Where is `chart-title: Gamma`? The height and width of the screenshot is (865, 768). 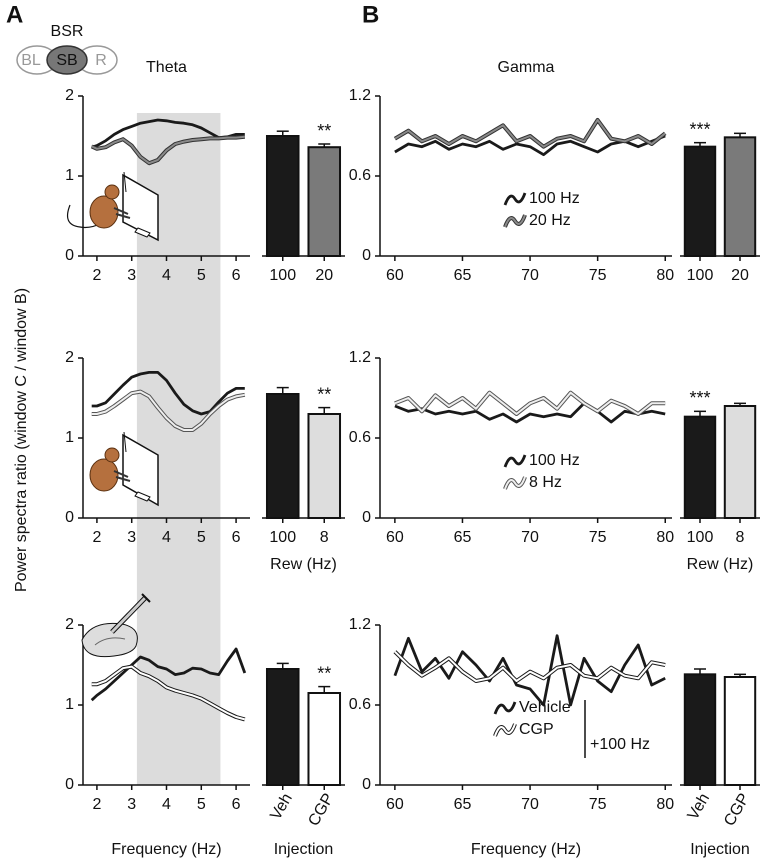 chart-title: Gamma is located at coordinates (526, 67).